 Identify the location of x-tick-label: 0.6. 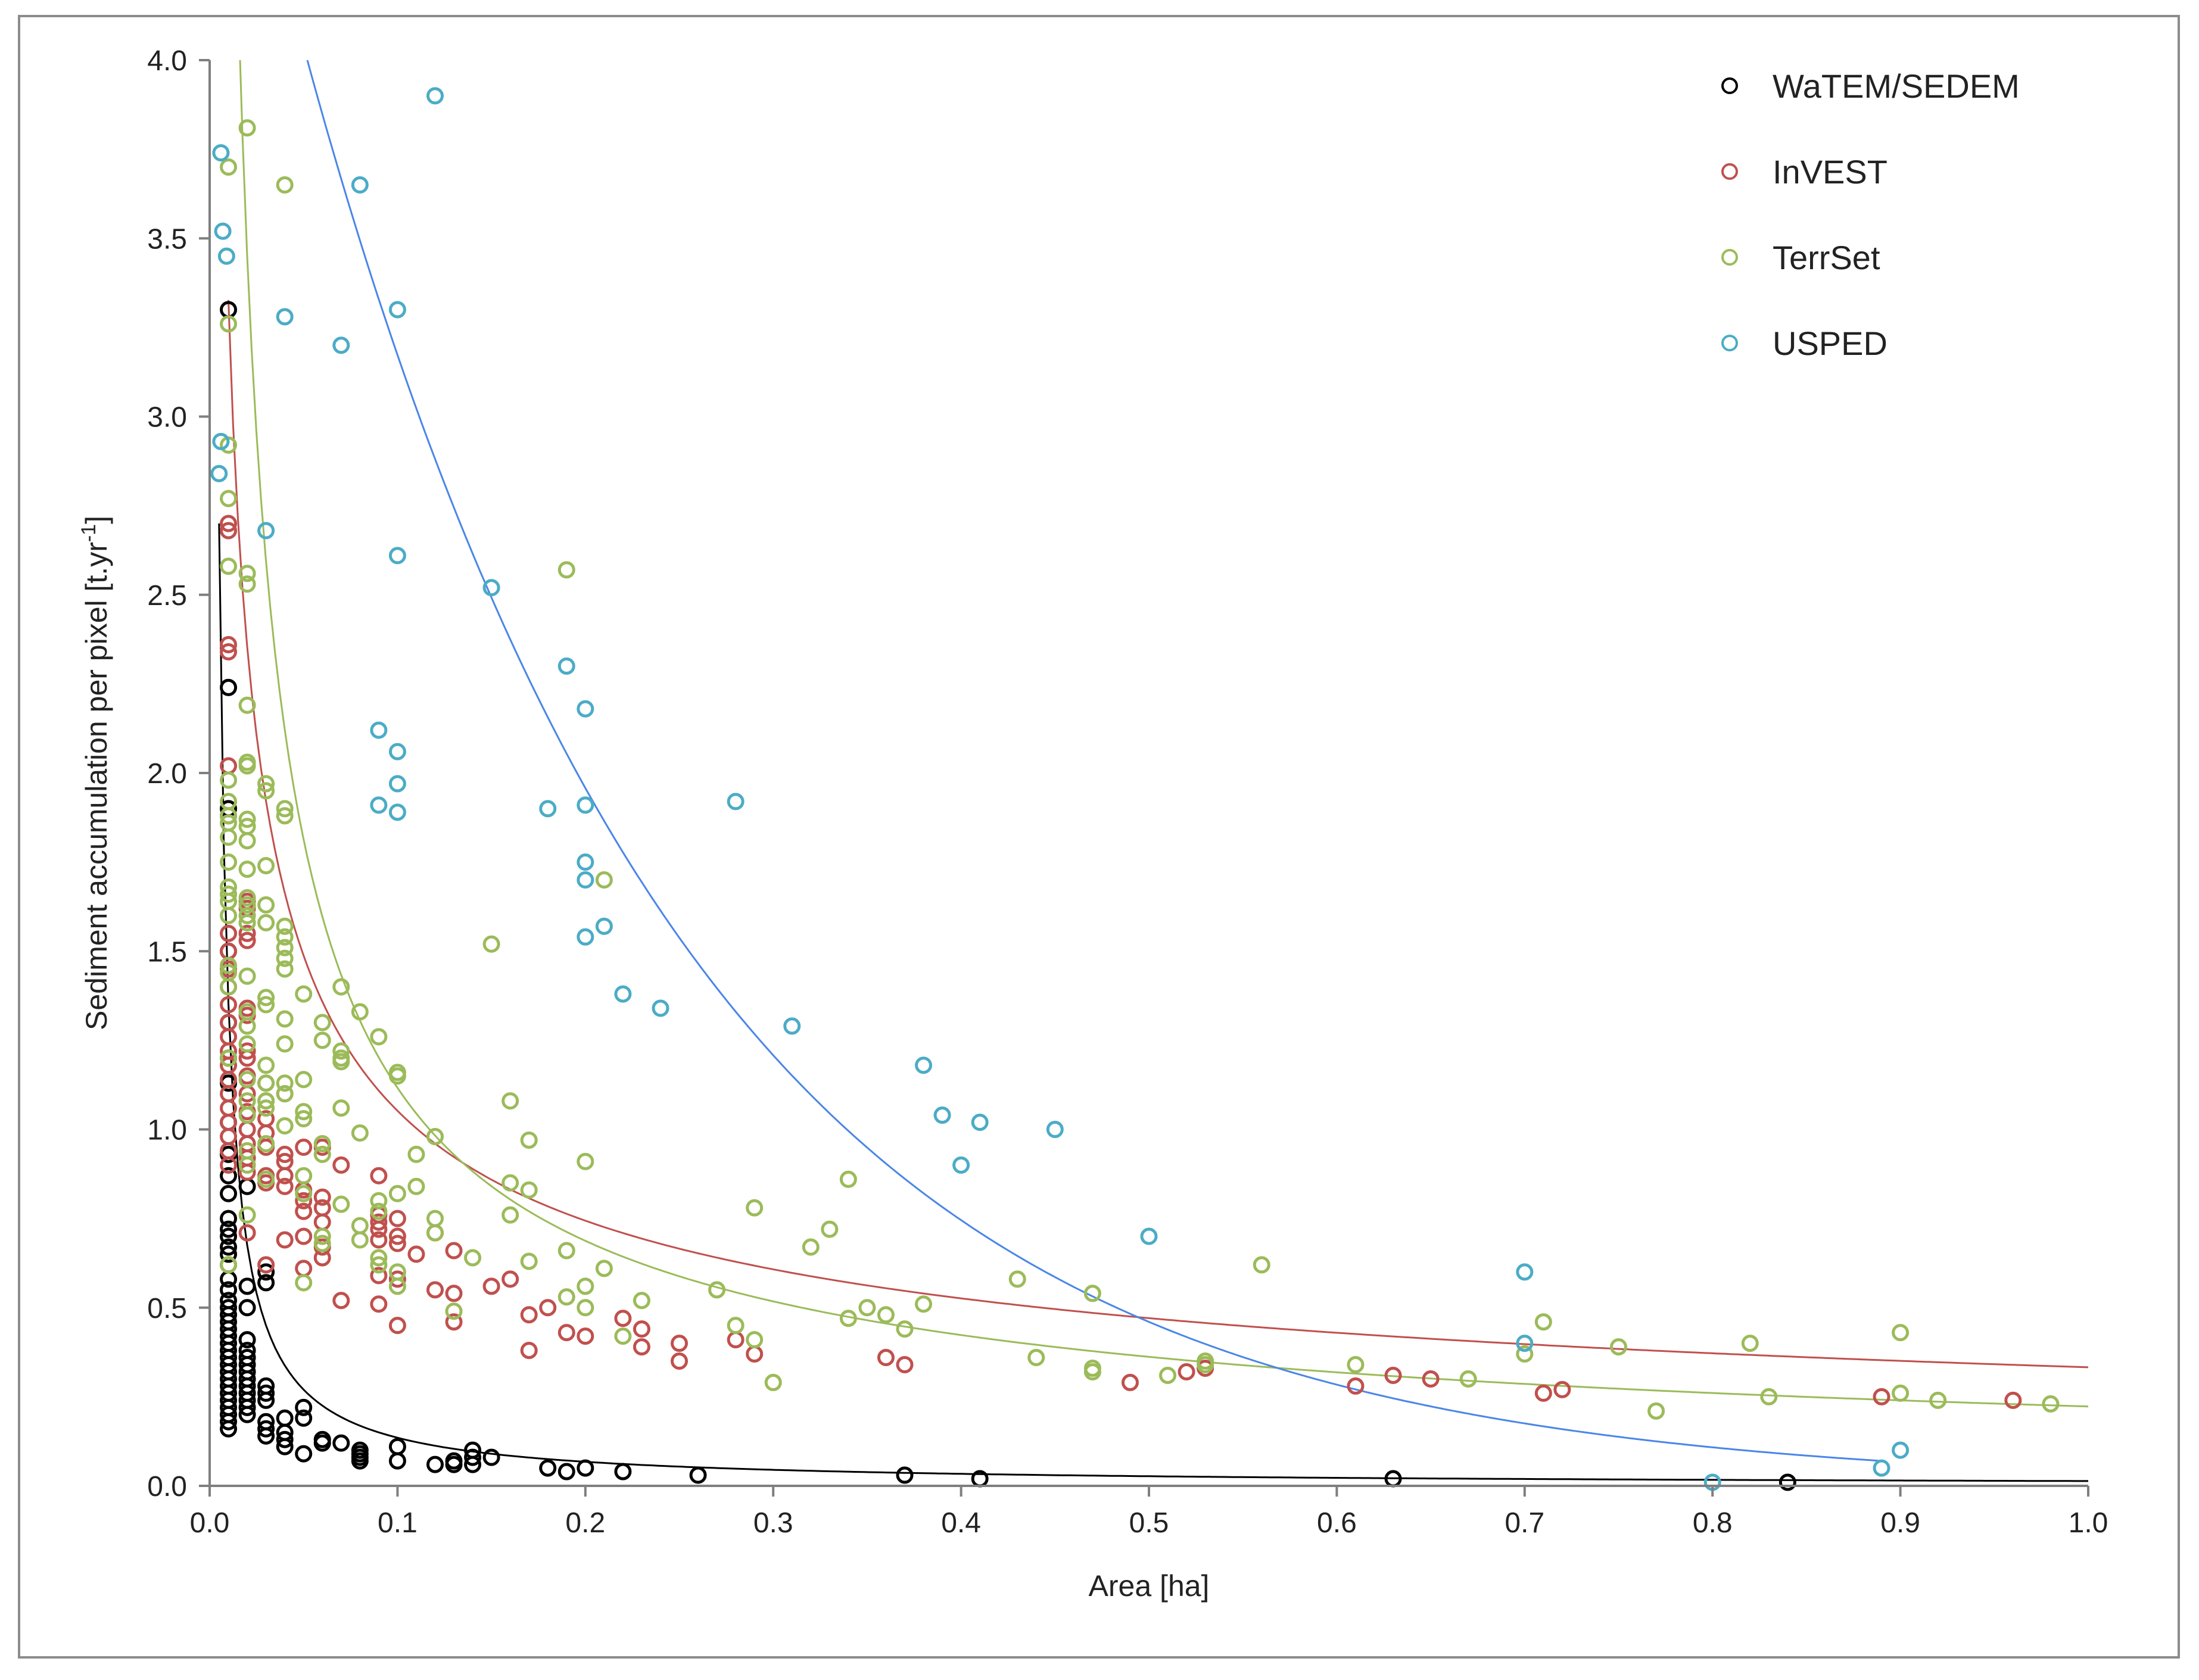
(1337, 1523).